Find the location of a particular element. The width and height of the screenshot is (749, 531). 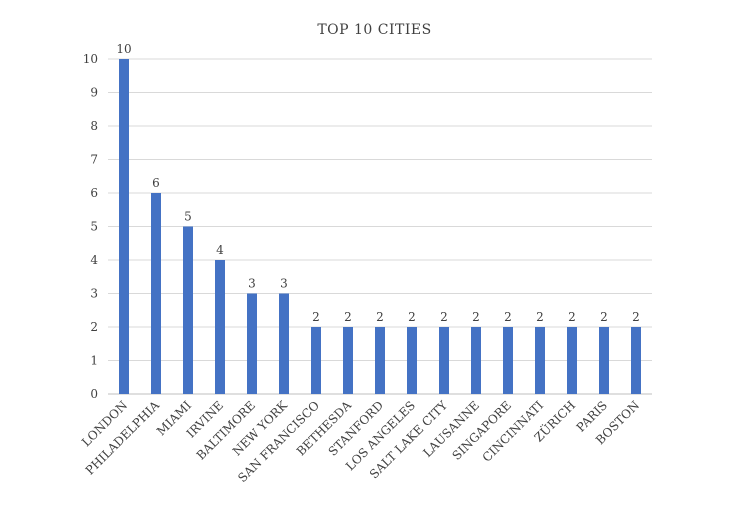

y-tick-label: 5 is located at coordinates (94, 227).